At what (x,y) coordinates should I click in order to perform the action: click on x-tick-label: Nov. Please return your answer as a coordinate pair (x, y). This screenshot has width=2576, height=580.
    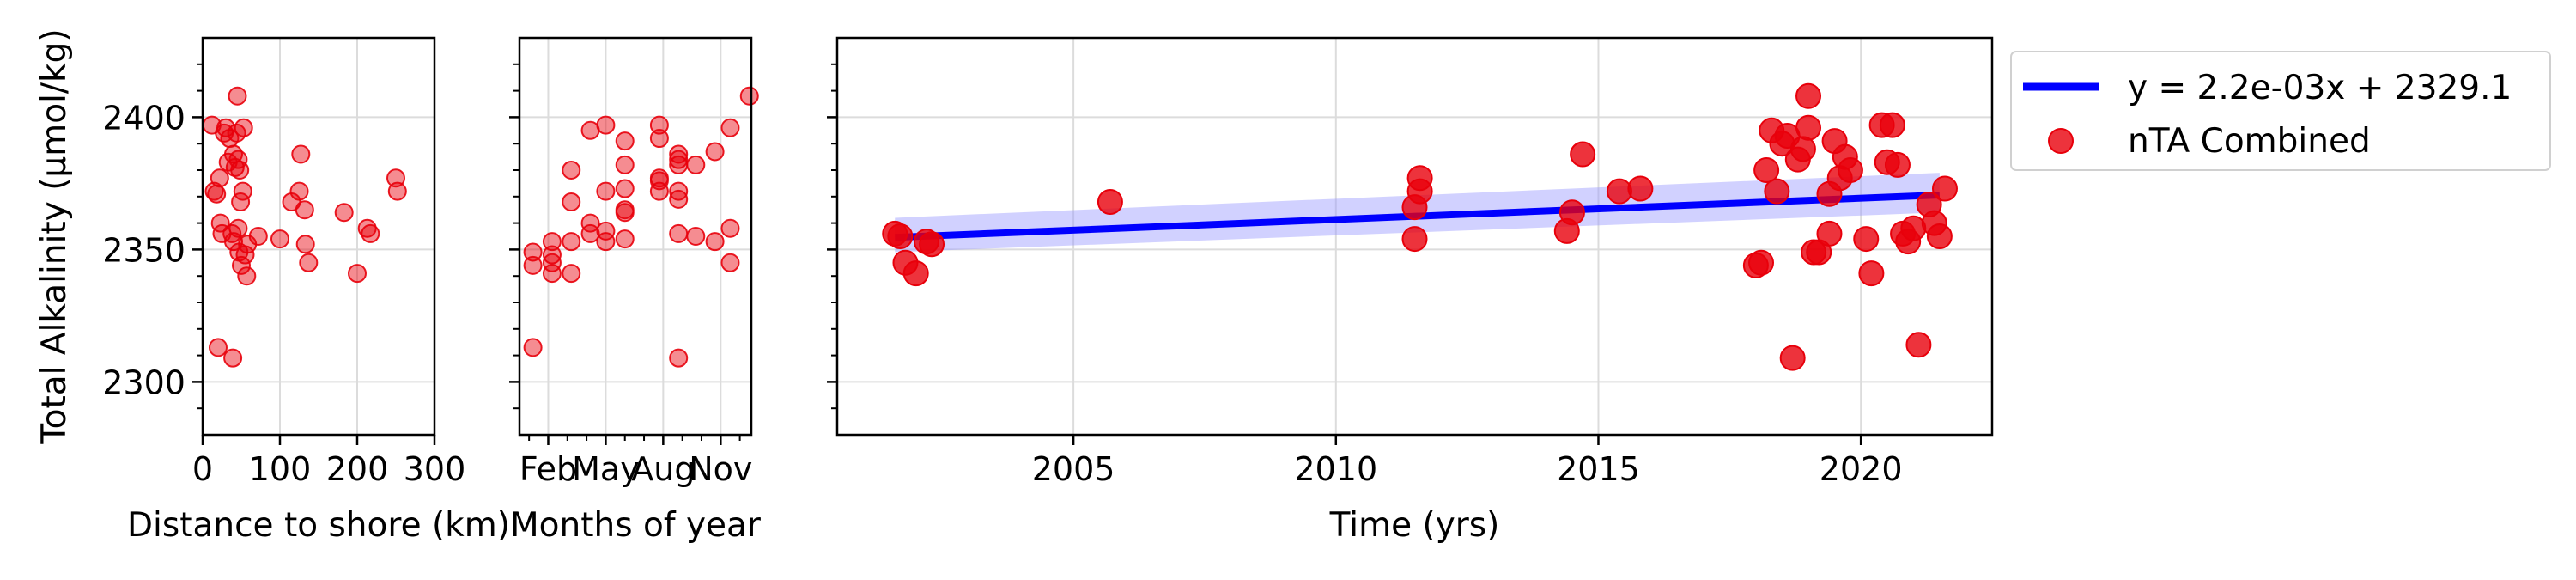
    Looking at the image, I should click on (720, 469).